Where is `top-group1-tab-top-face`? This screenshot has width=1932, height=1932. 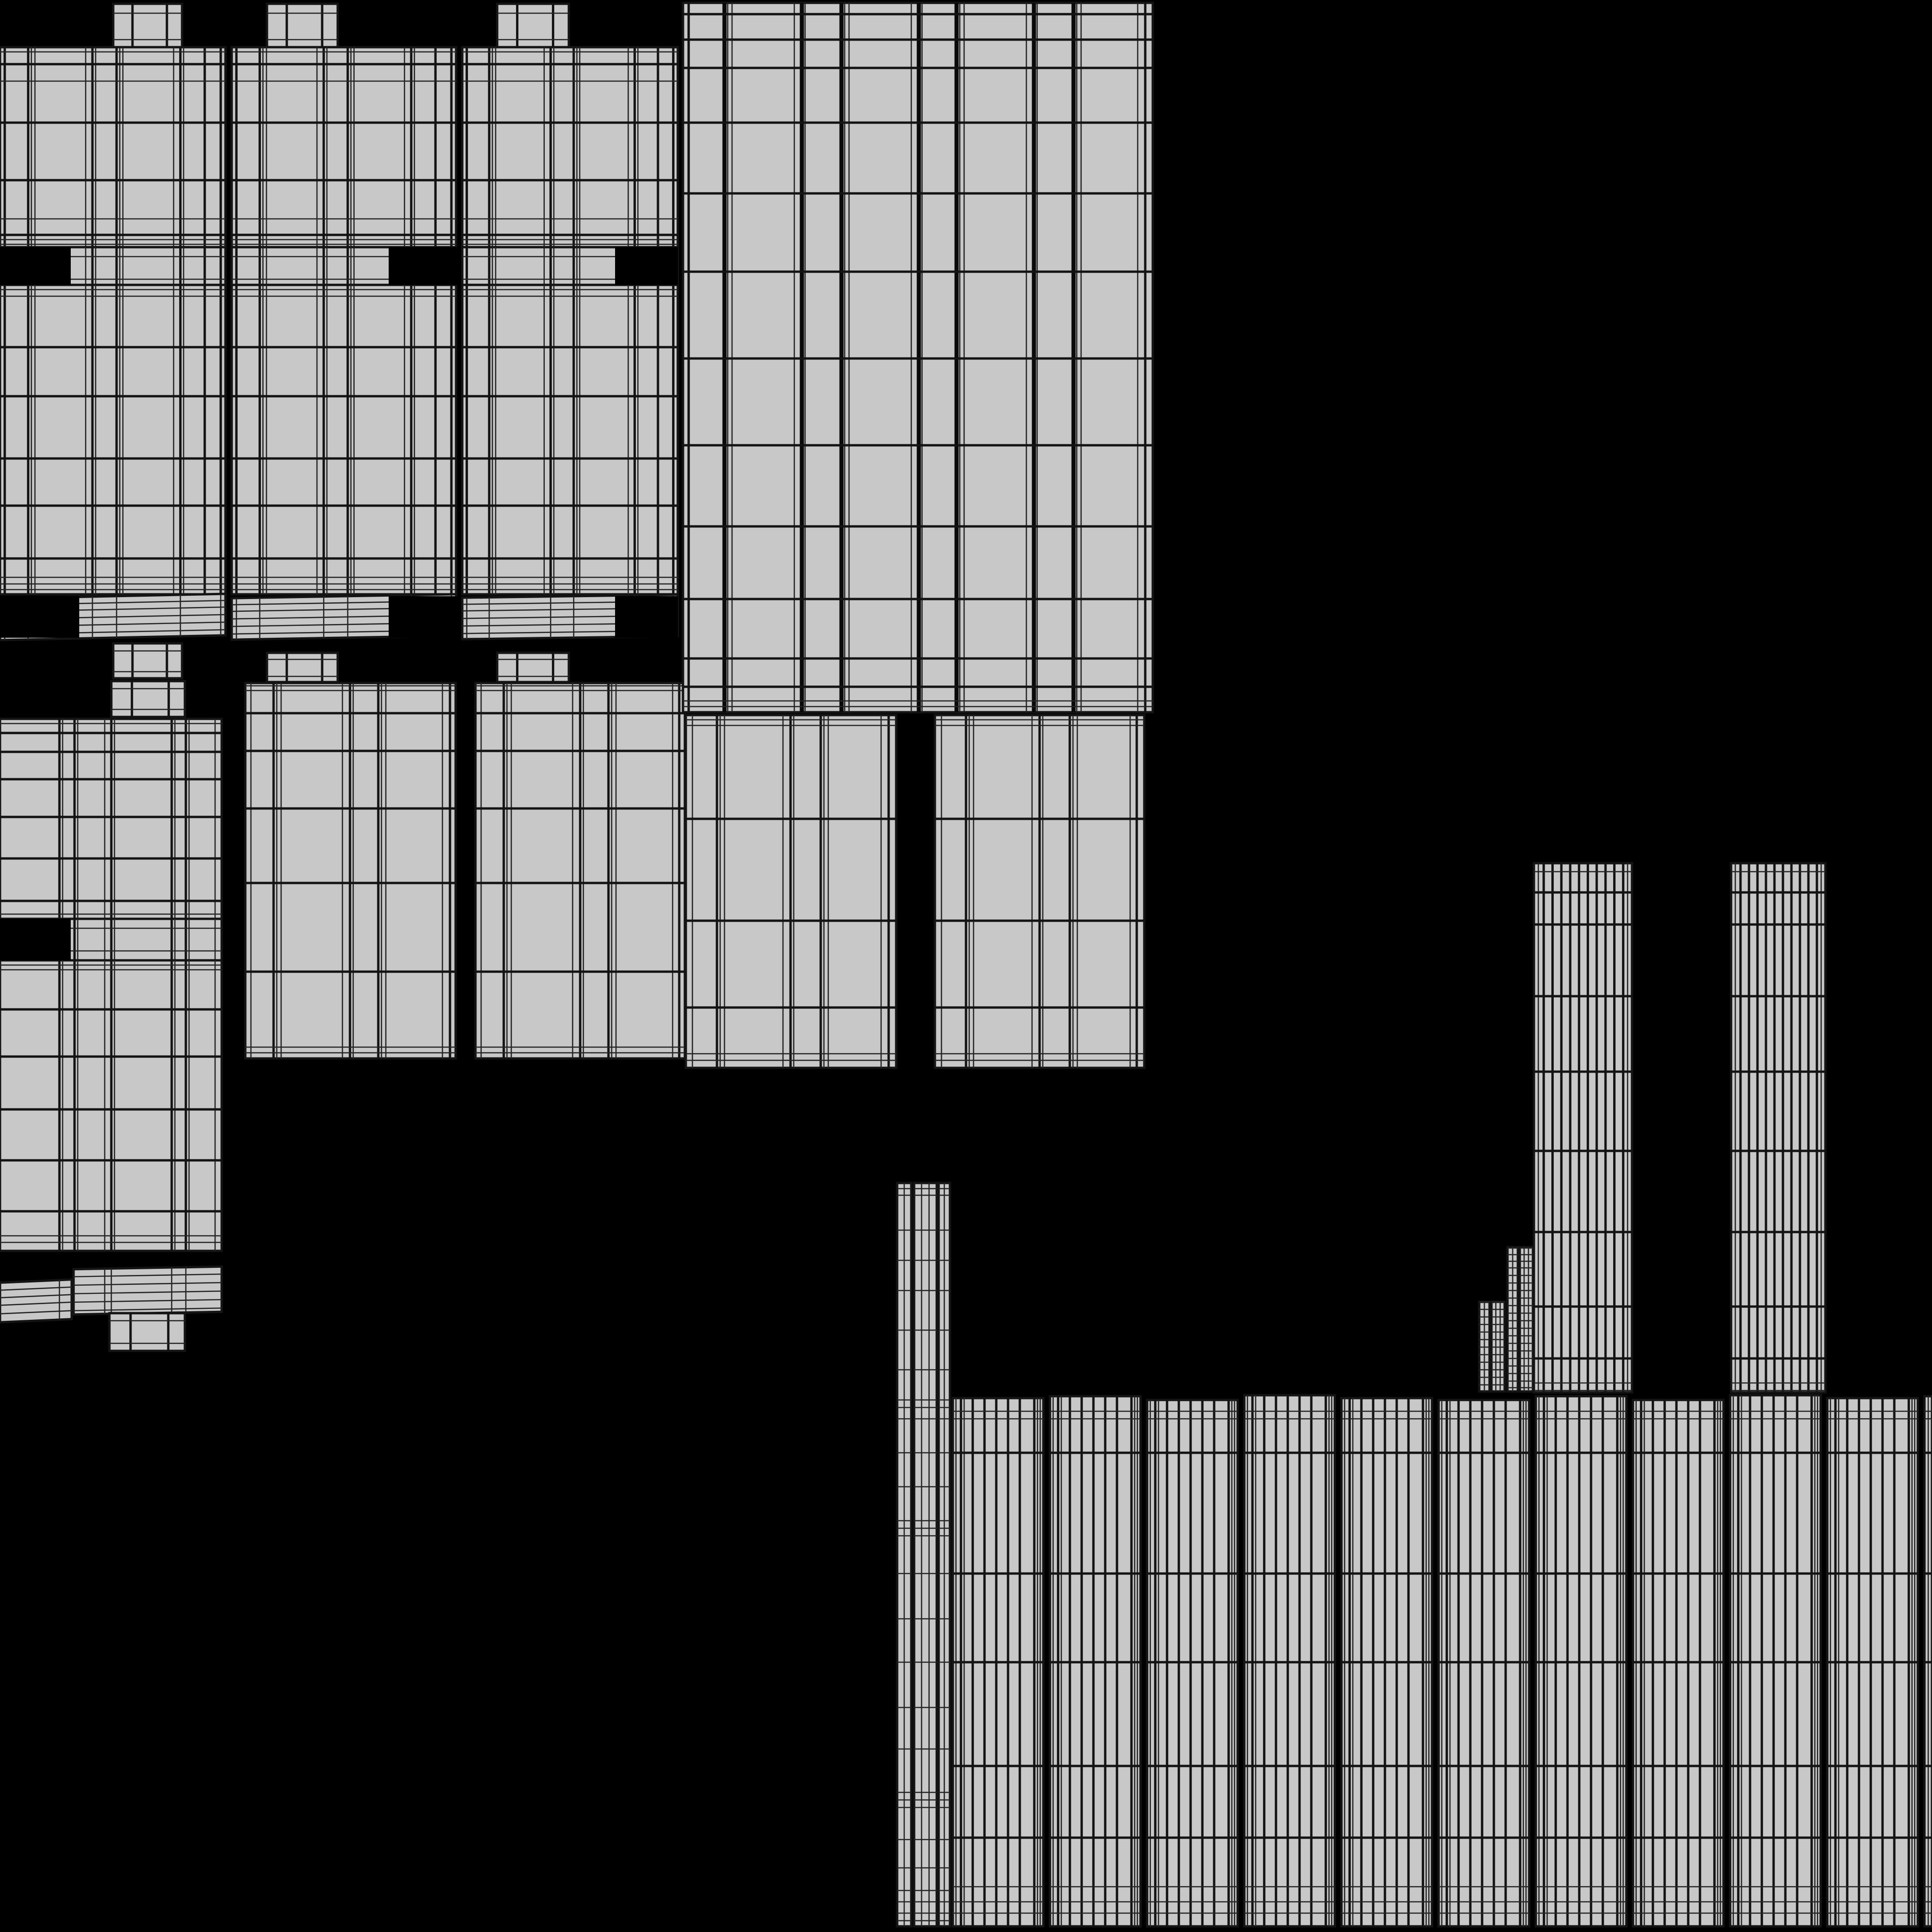
top-group1-tab-top-face is located at coordinates (148, 25).